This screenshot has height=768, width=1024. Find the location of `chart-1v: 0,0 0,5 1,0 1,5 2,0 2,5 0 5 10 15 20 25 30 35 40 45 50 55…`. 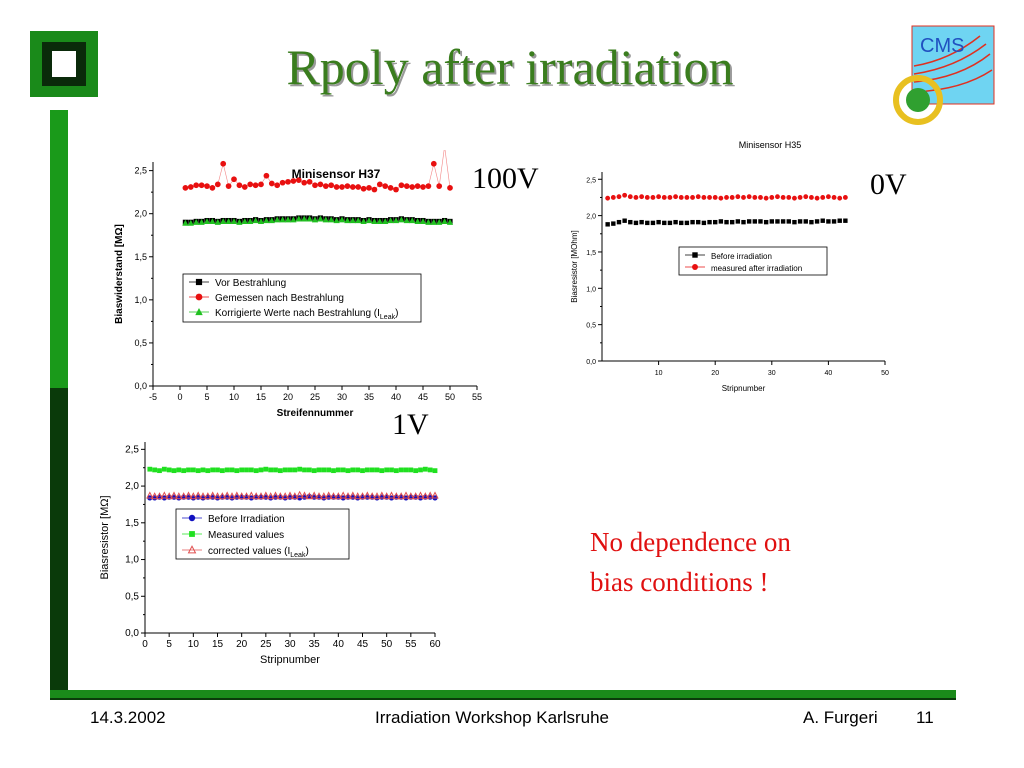

chart-1v: 0,0 0,5 1,0 1,5 2,0 2,5 0 5 10 15 20 25 30 35 40 45 50 55… is located at coordinates (270, 554).